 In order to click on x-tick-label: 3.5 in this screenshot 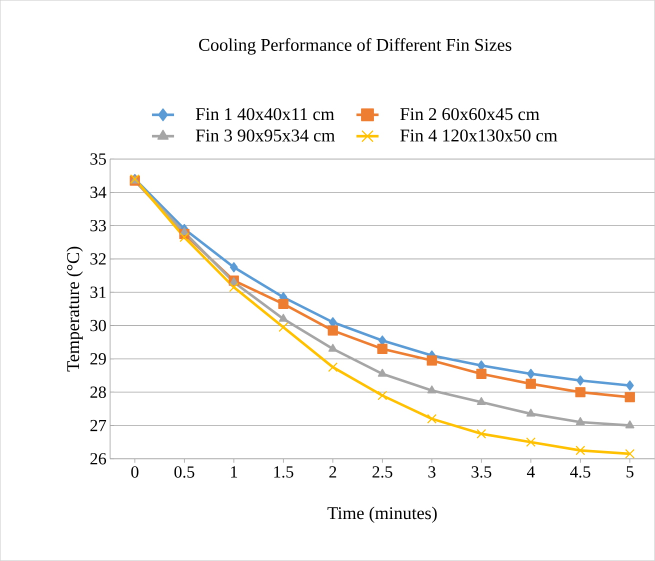, I will do `click(482, 472)`.